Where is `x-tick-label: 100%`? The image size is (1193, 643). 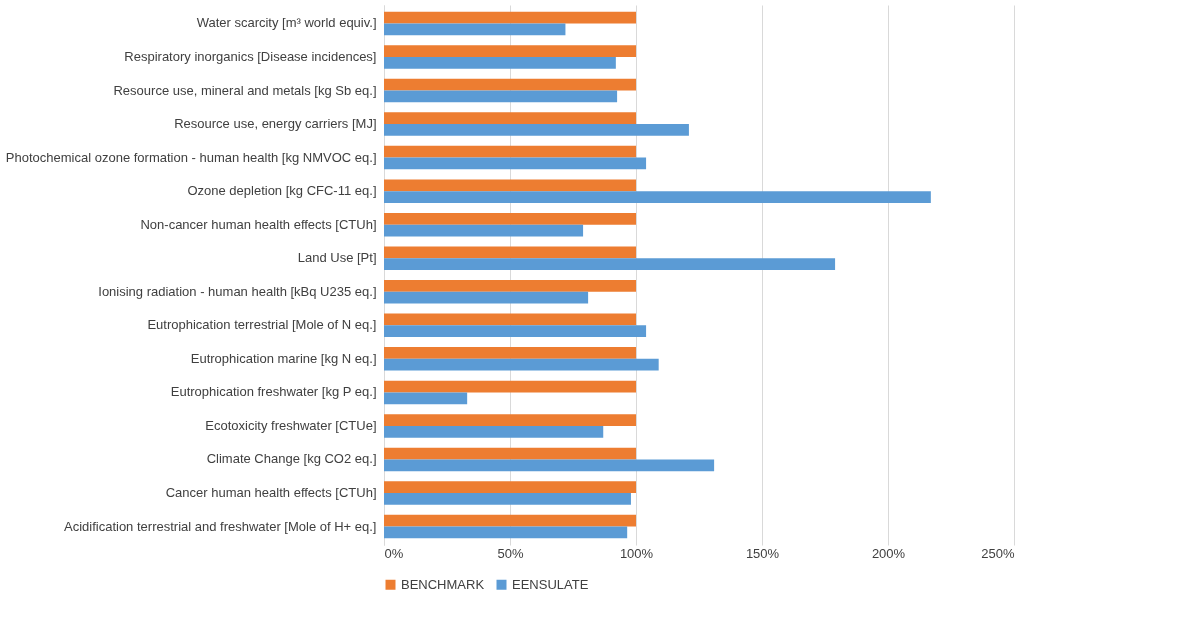 x-tick-label: 100% is located at coordinates (636, 553).